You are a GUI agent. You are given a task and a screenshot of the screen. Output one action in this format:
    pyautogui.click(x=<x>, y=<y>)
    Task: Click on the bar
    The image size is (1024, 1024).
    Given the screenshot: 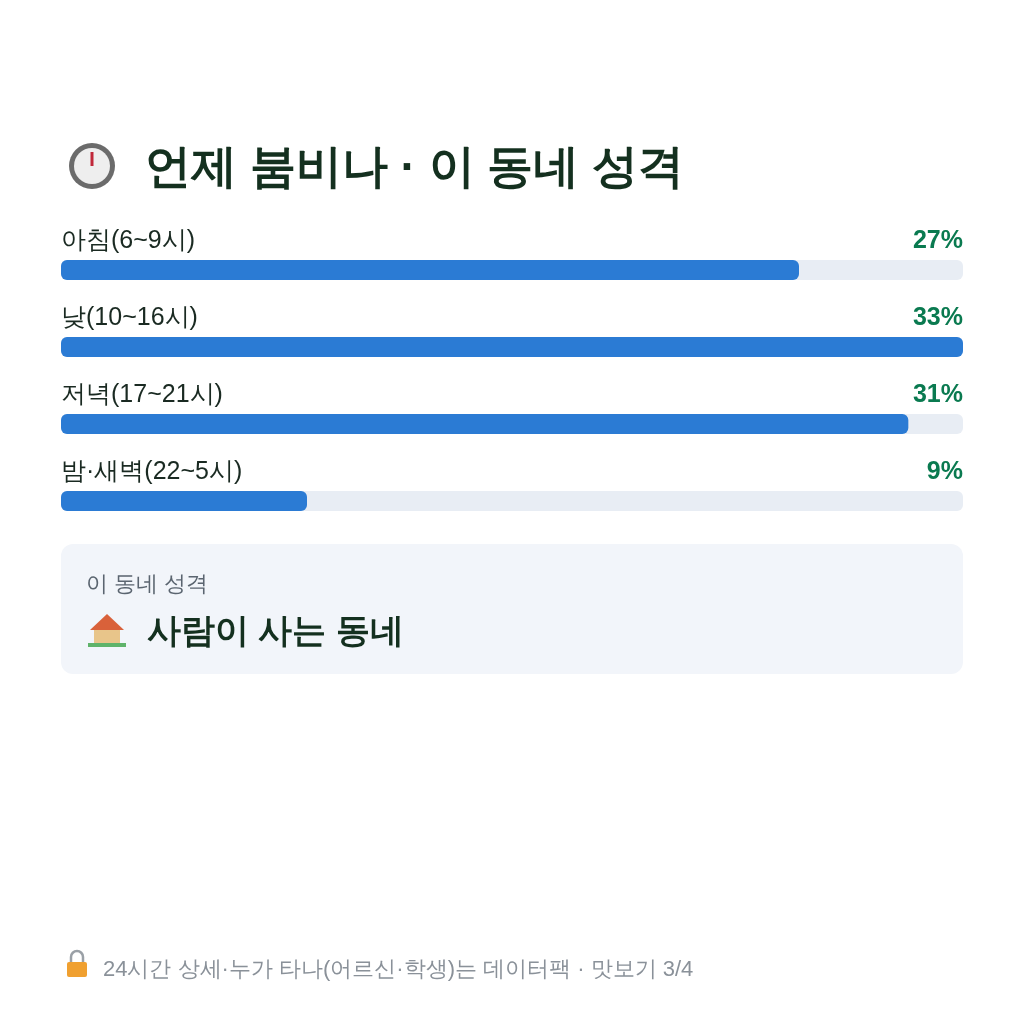 What is the action you would take?
    pyautogui.click(x=184, y=501)
    